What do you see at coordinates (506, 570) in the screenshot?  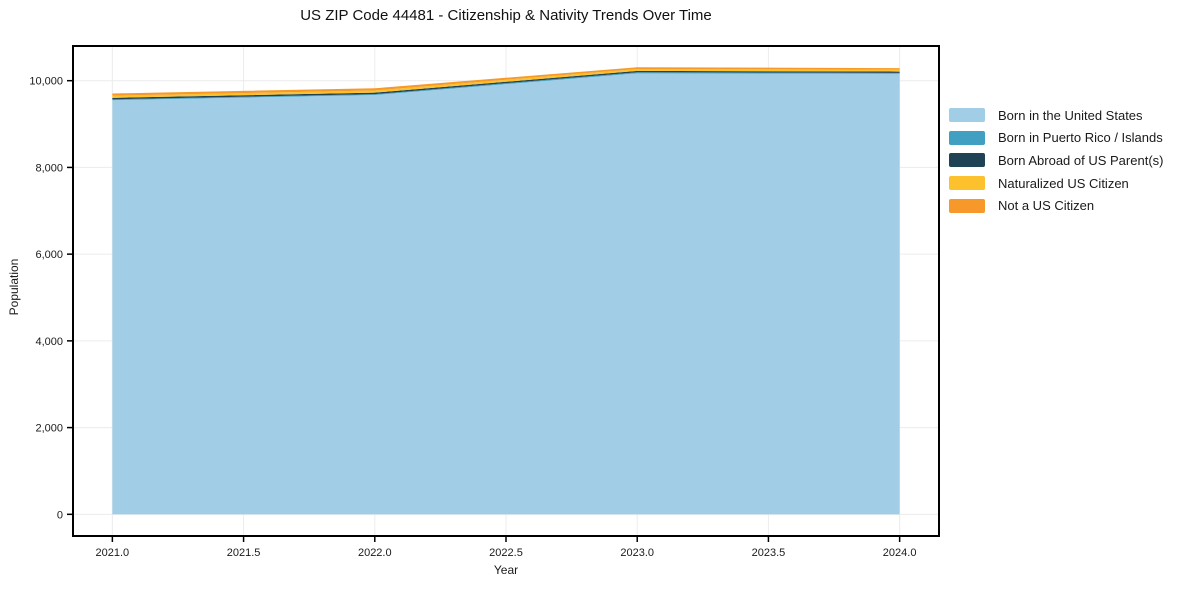 I see `x-axis-label: Year` at bounding box center [506, 570].